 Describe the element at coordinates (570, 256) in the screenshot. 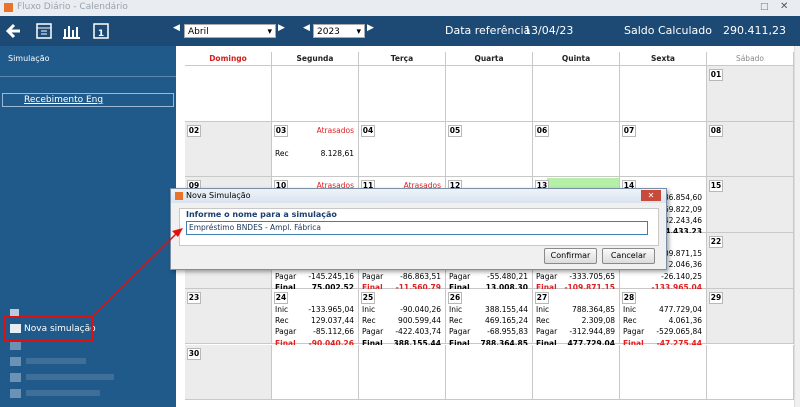

I see `confirm-button: Confirmar` at that location.